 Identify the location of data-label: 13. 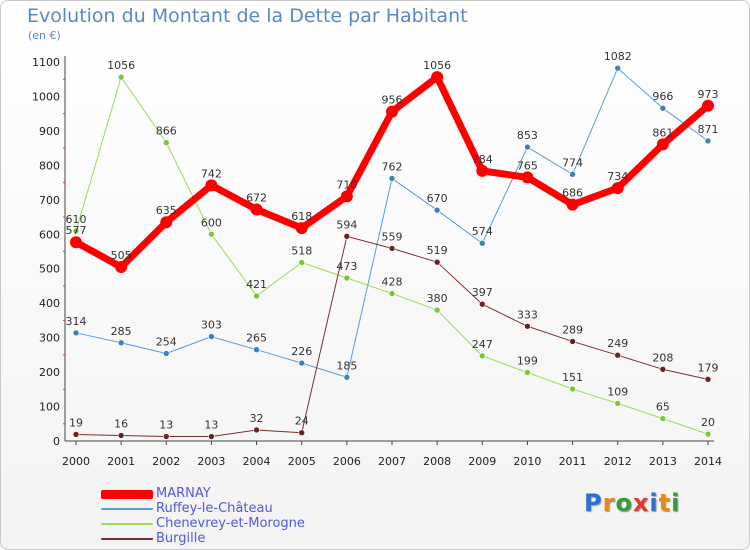
(211, 425).